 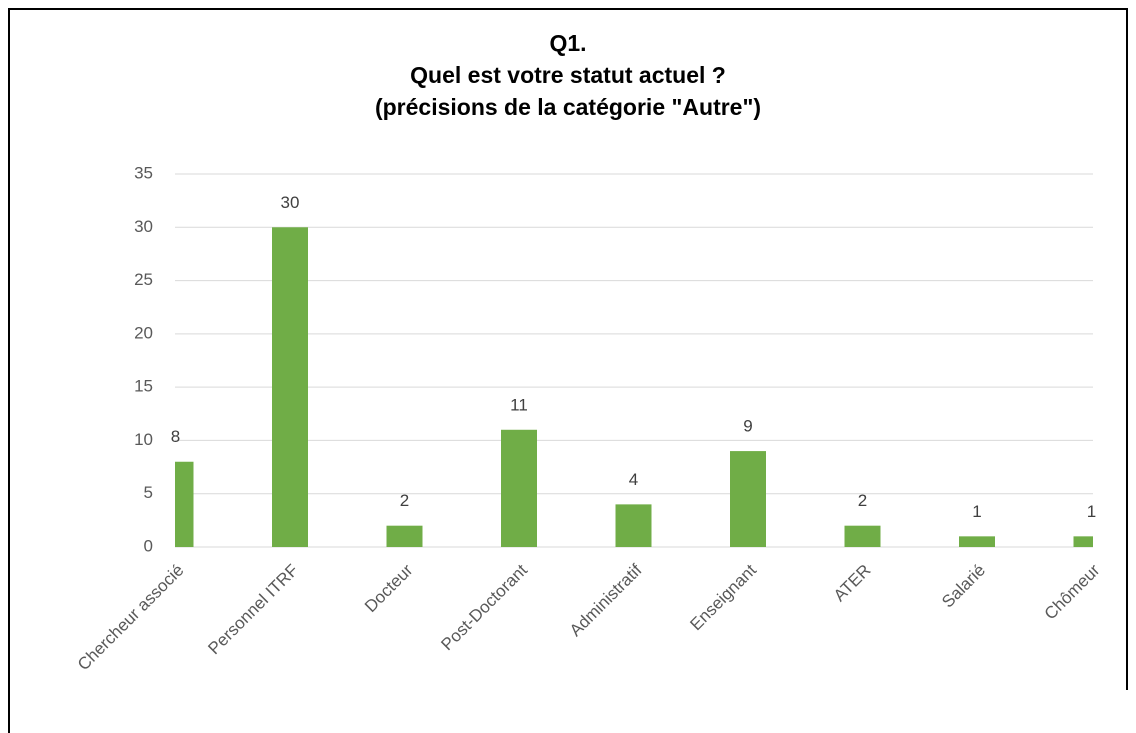 I want to click on y-tick-label: 0, so click(x=148, y=545).